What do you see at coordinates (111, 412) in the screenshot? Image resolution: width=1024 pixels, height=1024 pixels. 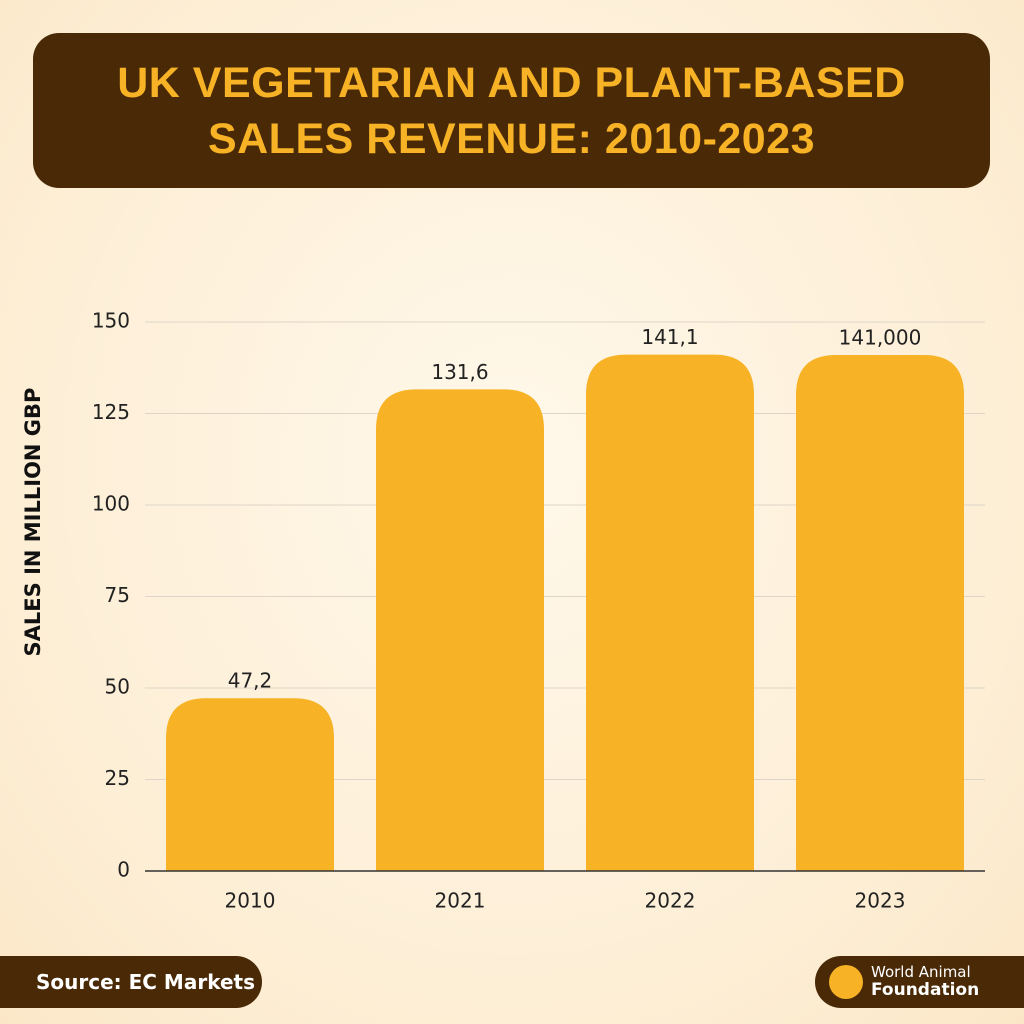 I see `y-tick-label: 125` at bounding box center [111, 412].